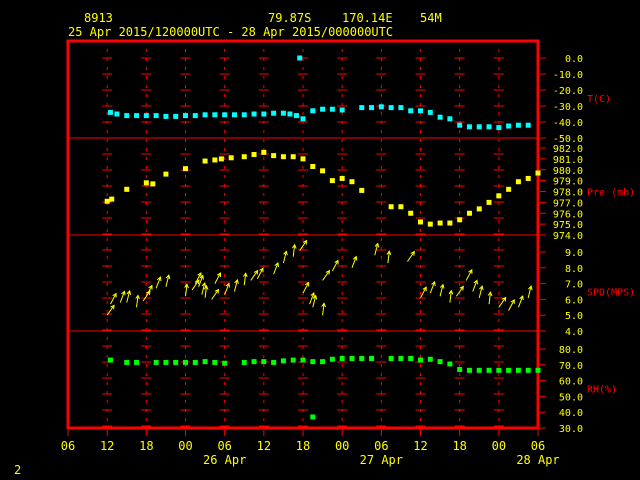 Image resolution: width=640 pixels, height=480 pixels. Describe the element at coordinates (571, 350) in the screenshot. I see `y-tick-label: 80.0` at that location.